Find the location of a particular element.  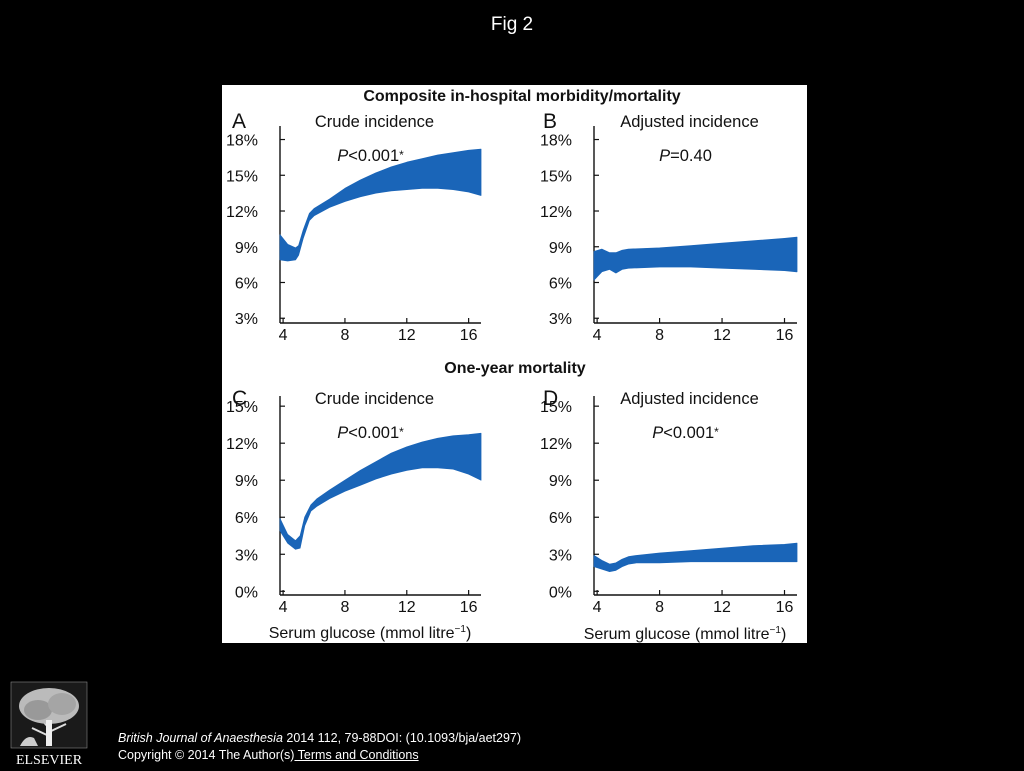

slide-title: Fig 2 is located at coordinates (512, 24).